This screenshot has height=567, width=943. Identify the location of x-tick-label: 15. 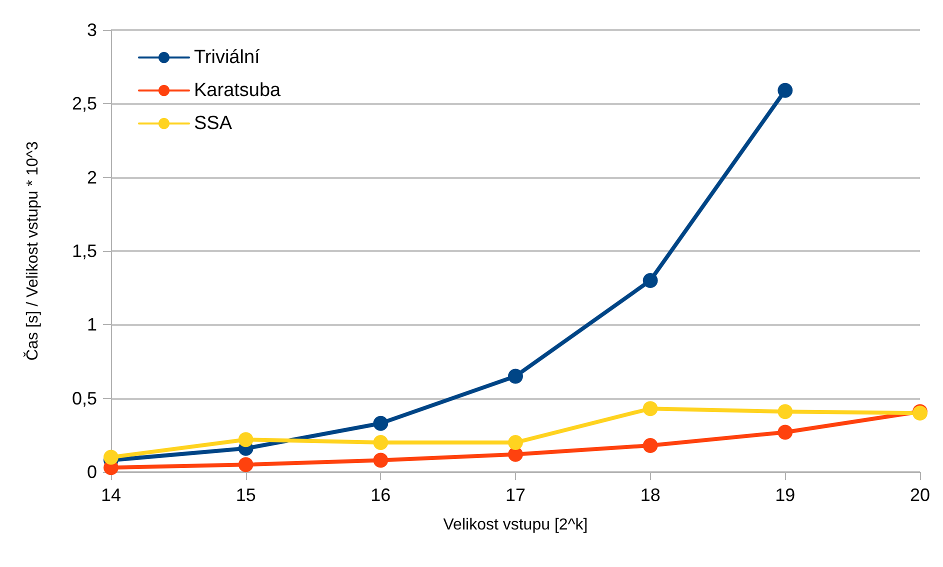
(246, 495).